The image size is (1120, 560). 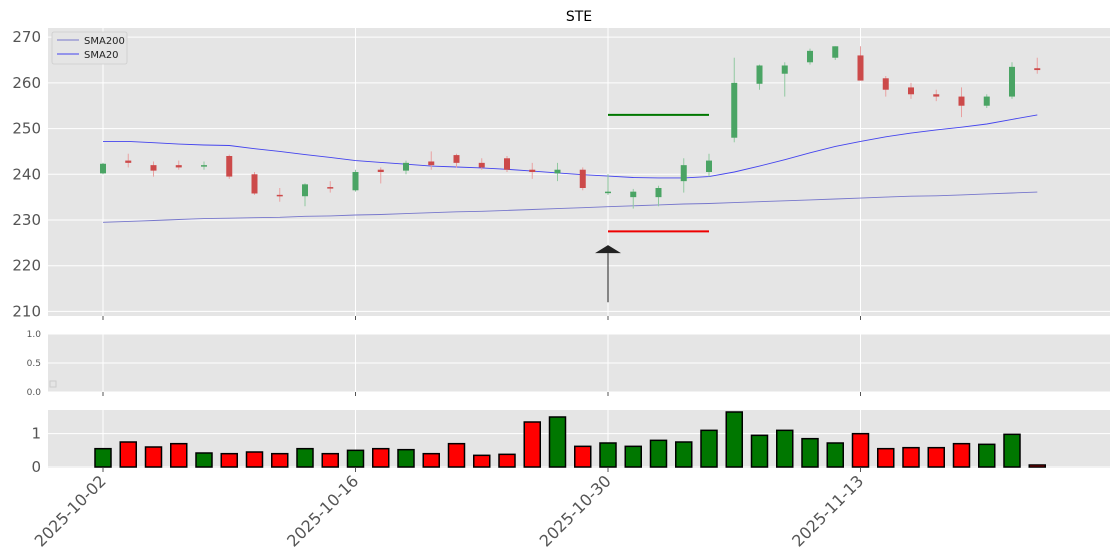 What do you see at coordinates (36, 450) in the screenshot?
I see `volume-axis: 01` at bounding box center [36, 450].